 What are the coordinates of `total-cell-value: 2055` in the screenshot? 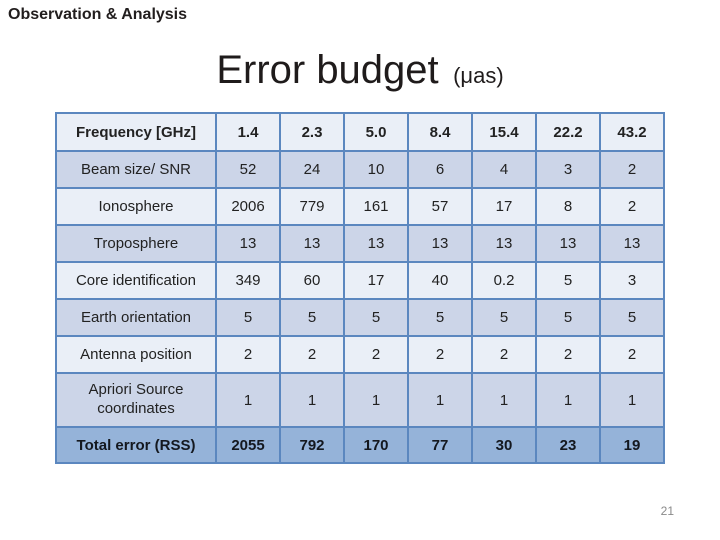 It's located at (248, 445).